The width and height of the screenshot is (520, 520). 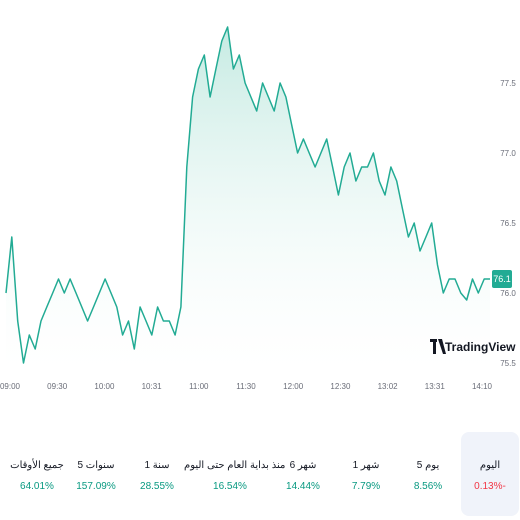 I want to click on y-axis: 77.5 77.0 76.5 76.0 75.5, so click(x=508, y=223).